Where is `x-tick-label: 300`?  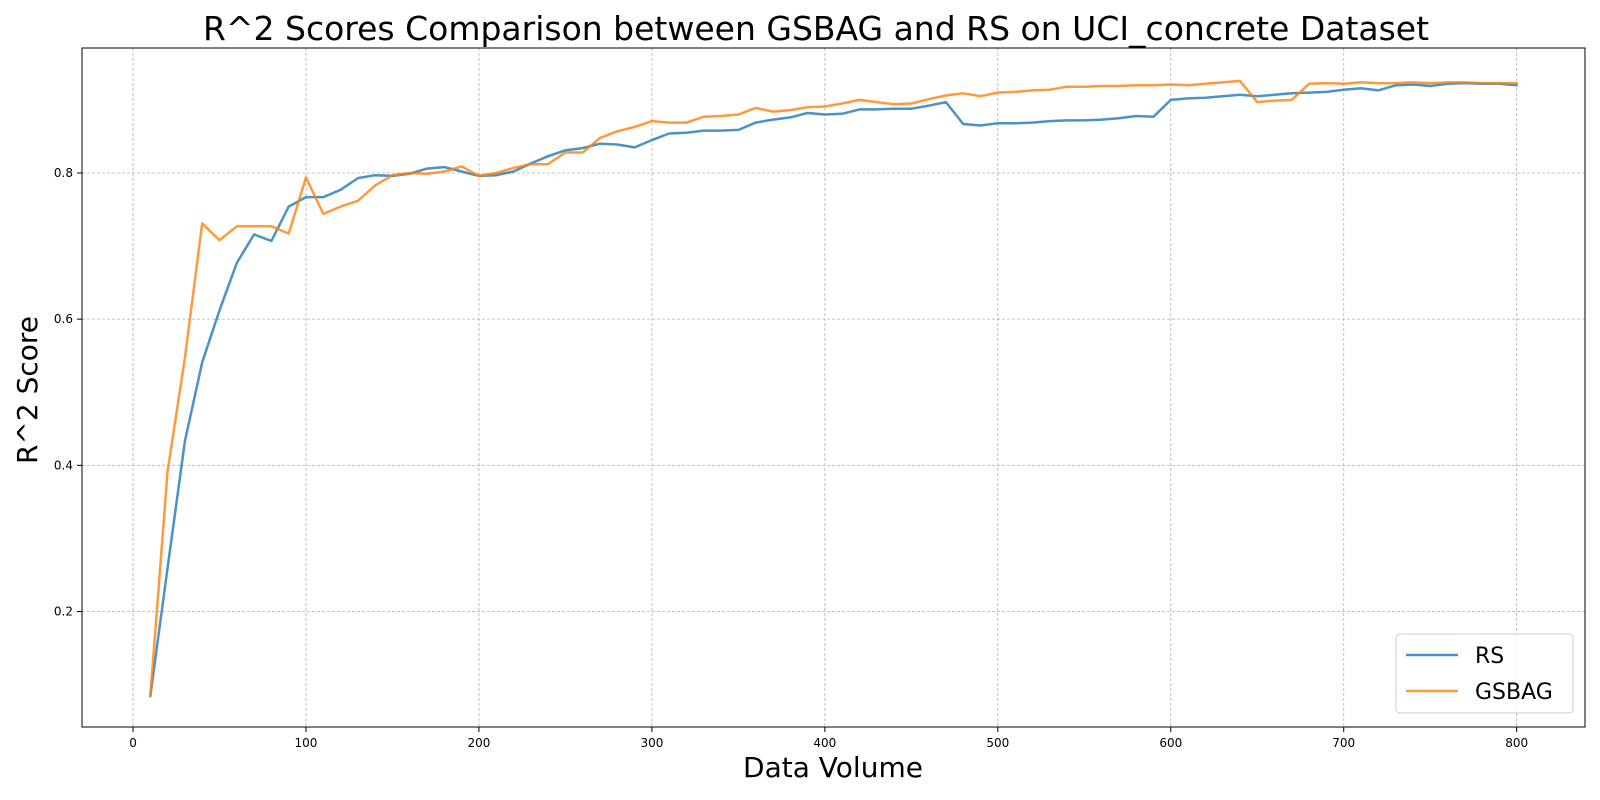
x-tick-label: 300 is located at coordinates (651, 743).